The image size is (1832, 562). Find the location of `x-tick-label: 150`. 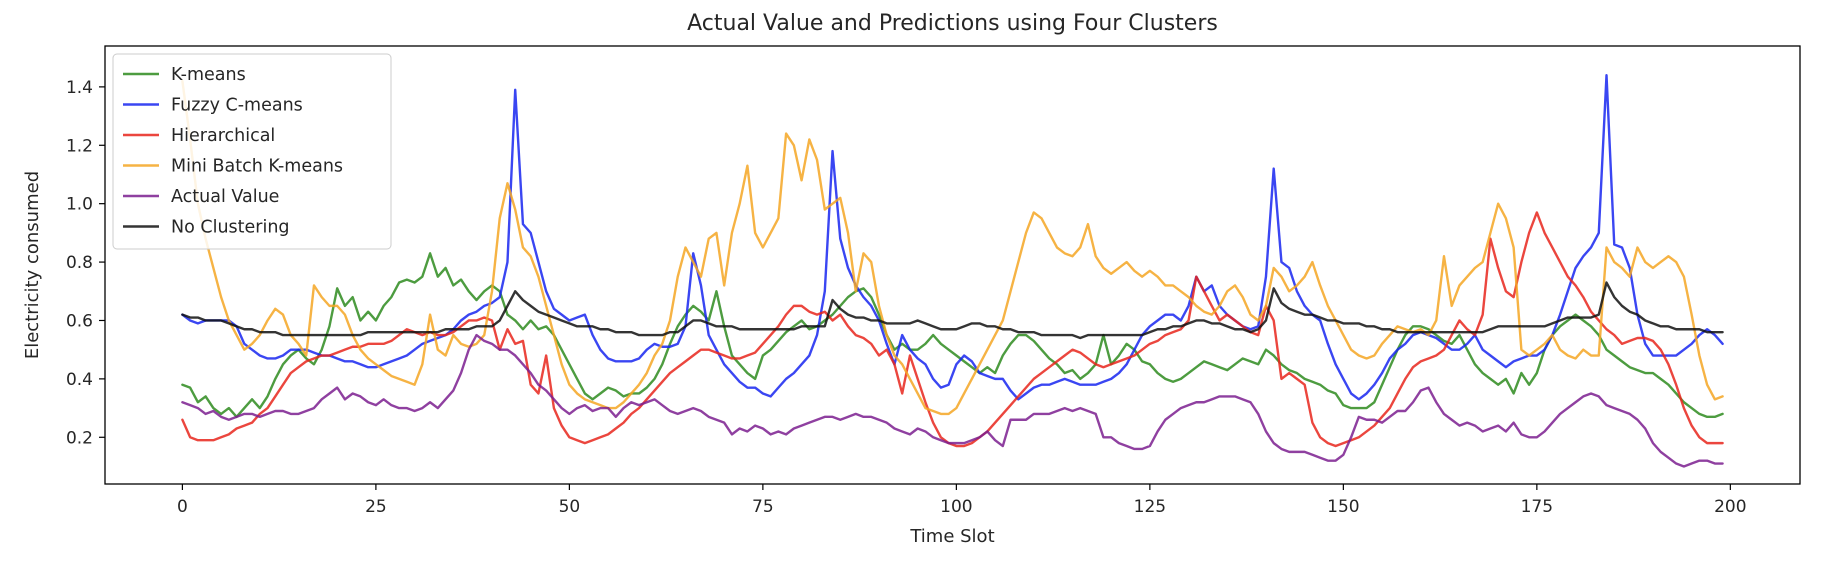

x-tick-label: 150 is located at coordinates (1343, 507).